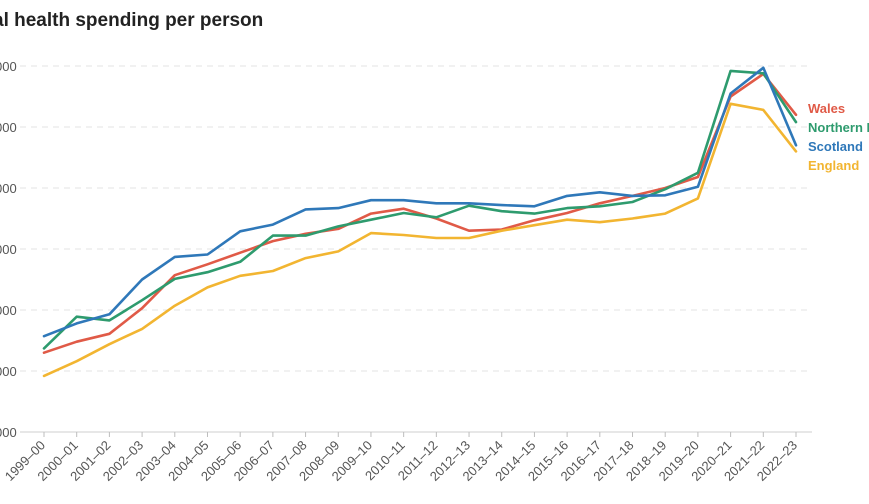  I want to click on legend-label-northern-i: Northern I, so click(838, 127).